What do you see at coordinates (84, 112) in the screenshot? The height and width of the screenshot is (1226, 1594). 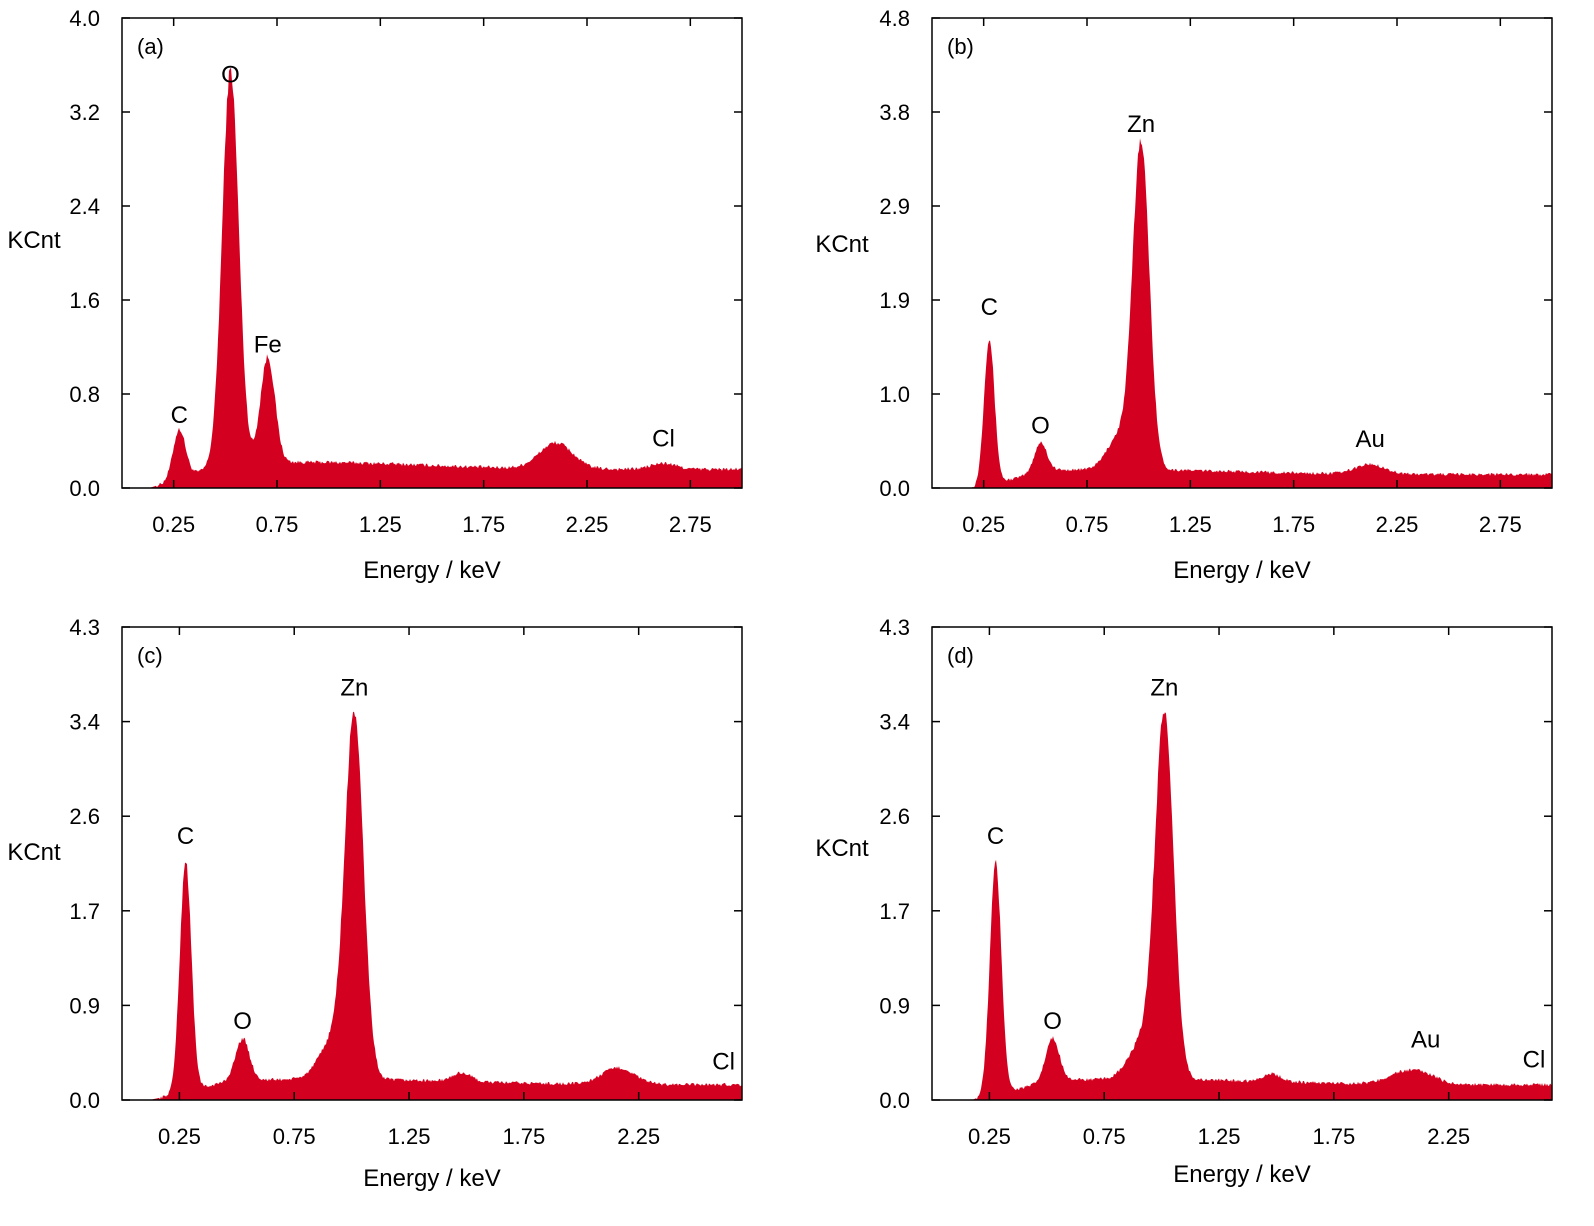 I see `y-tick-label: 3.2` at bounding box center [84, 112].